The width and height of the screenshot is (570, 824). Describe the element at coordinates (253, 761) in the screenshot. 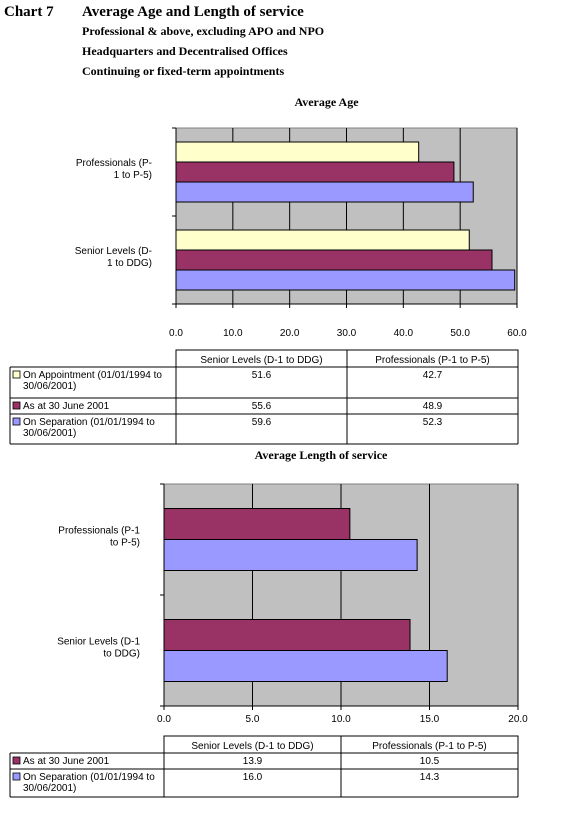

I see `chart2-data-label: 13.9` at that location.